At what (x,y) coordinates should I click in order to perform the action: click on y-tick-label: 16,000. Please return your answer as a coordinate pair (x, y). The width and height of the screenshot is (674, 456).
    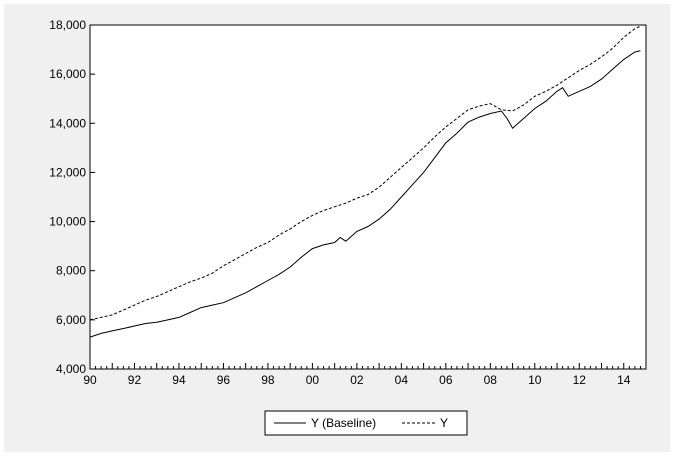
    Looking at the image, I should click on (67, 74).